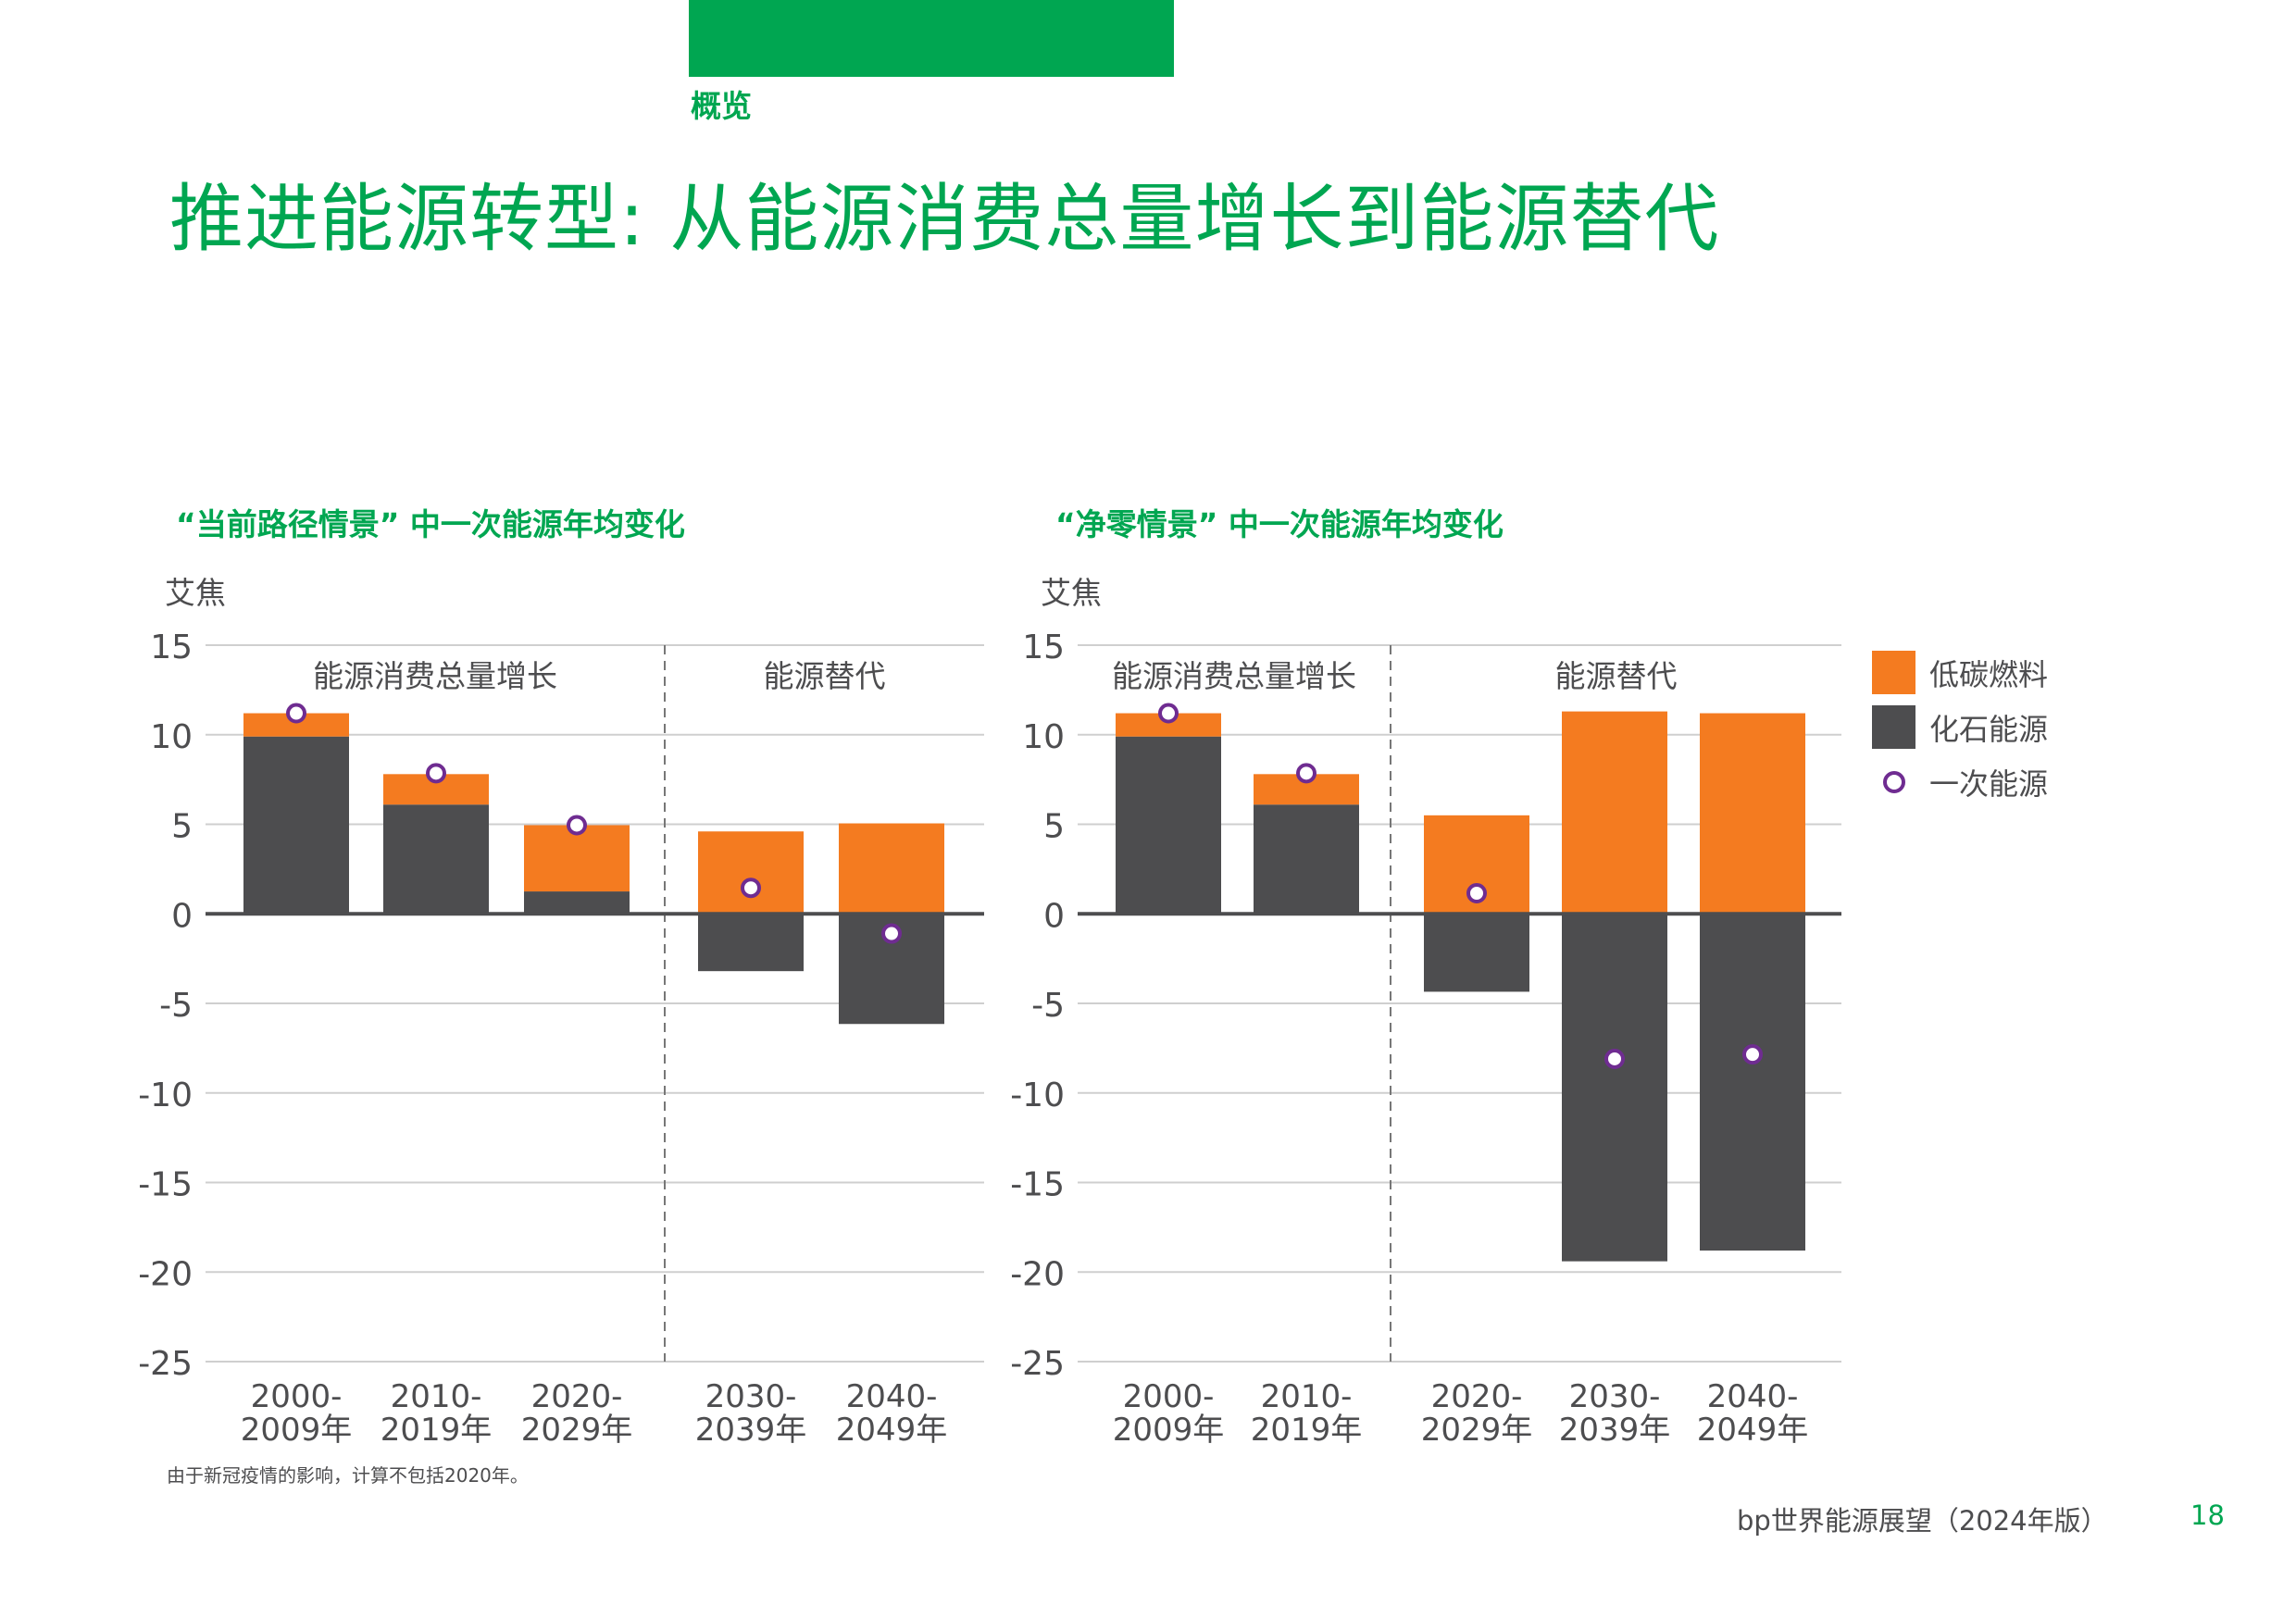 The width and height of the screenshot is (2296, 1618). What do you see at coordinates (944, 219) in the screenshot?
I see `page-title: 推进能源转型: 从能源消费总量增长到能源替代` at bounding box center [944, 219].